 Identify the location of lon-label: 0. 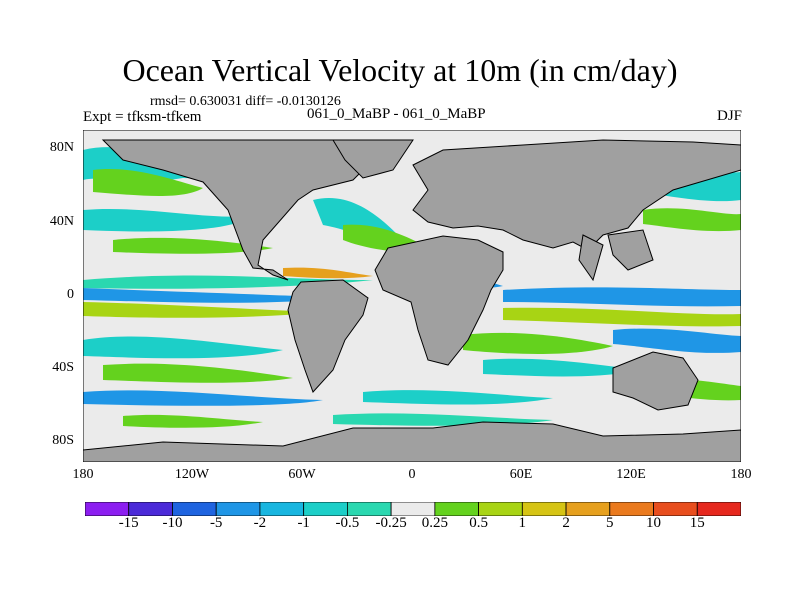
(412, 474).